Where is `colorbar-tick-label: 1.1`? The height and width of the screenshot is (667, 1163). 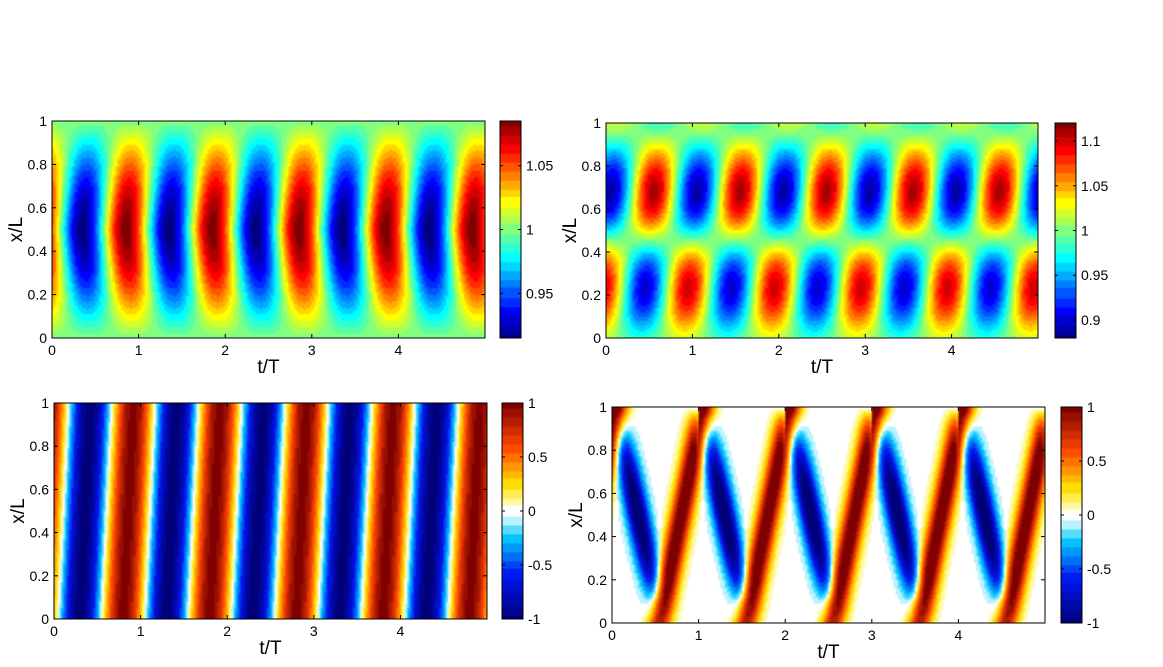 colorbar-tick-label: 1.1 is located at coordinates (1091, 141).